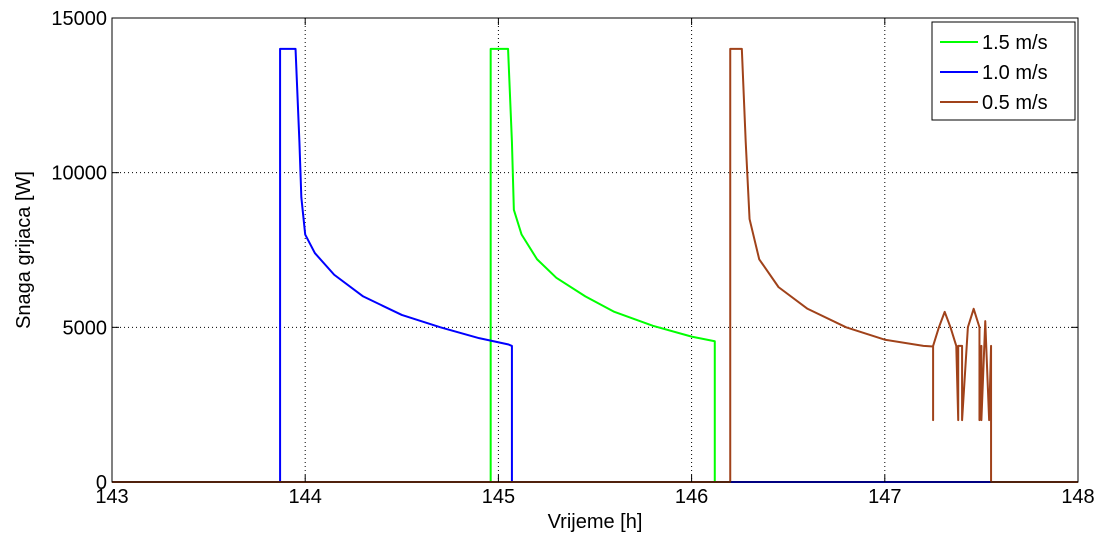  What do you see at coordinates (1015, 73) in the screenshot?
I see `legend-label-1: 1.0 m/s` at bounding box center [1015, 73].